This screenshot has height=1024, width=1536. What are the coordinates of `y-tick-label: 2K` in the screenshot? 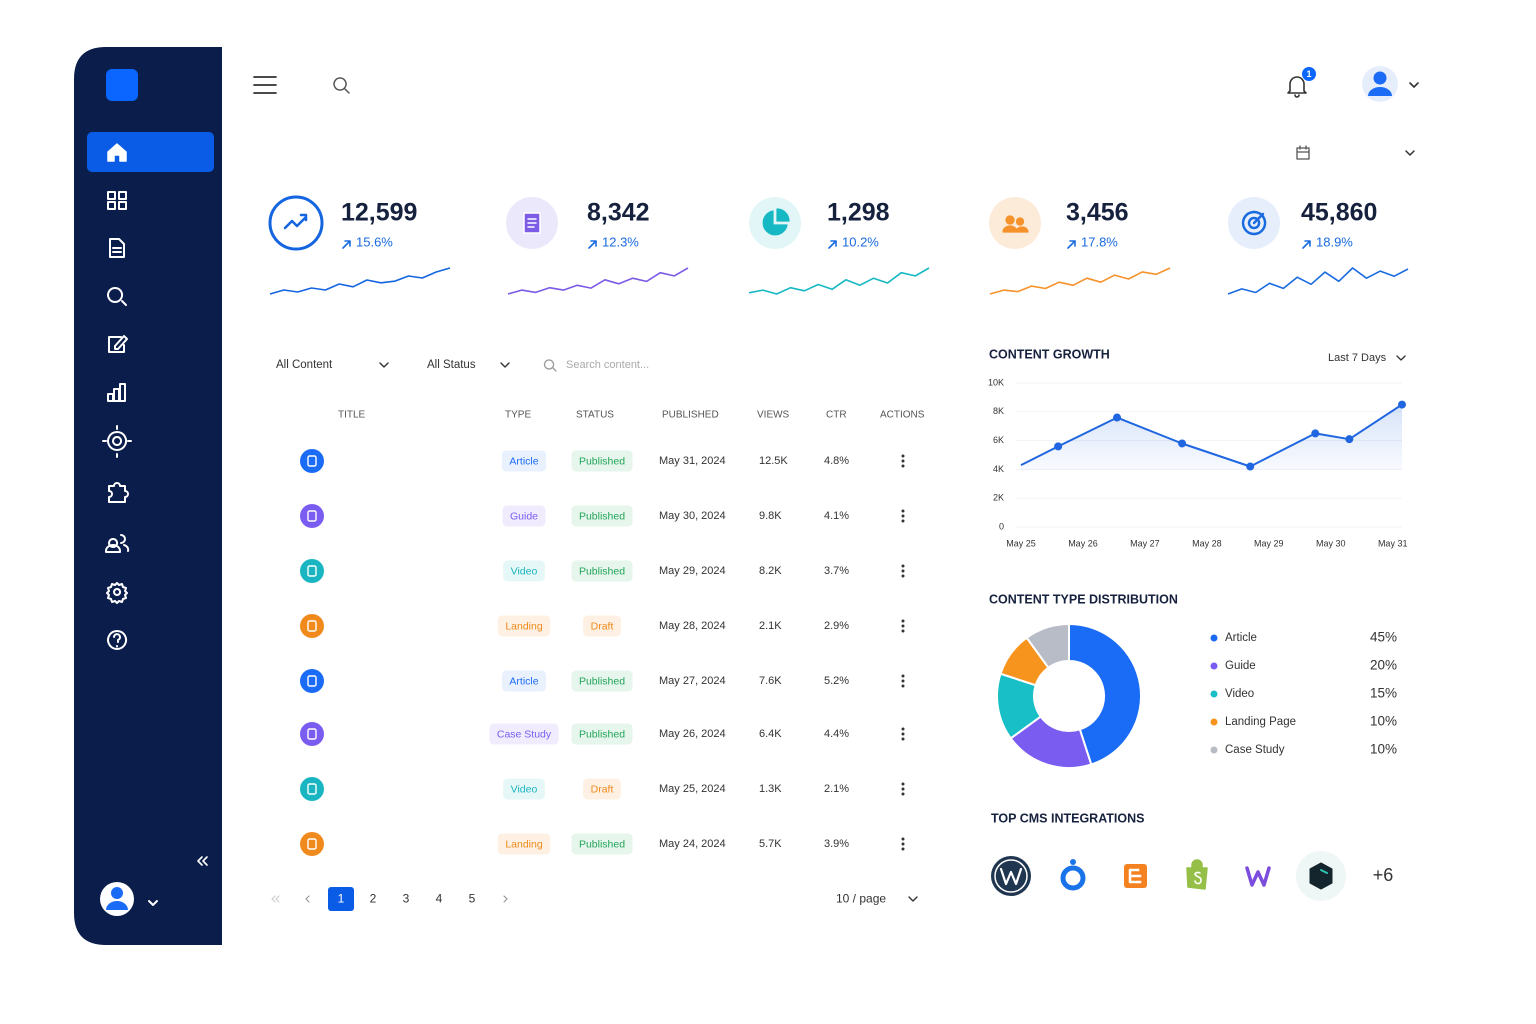 It's located at (998, 498).